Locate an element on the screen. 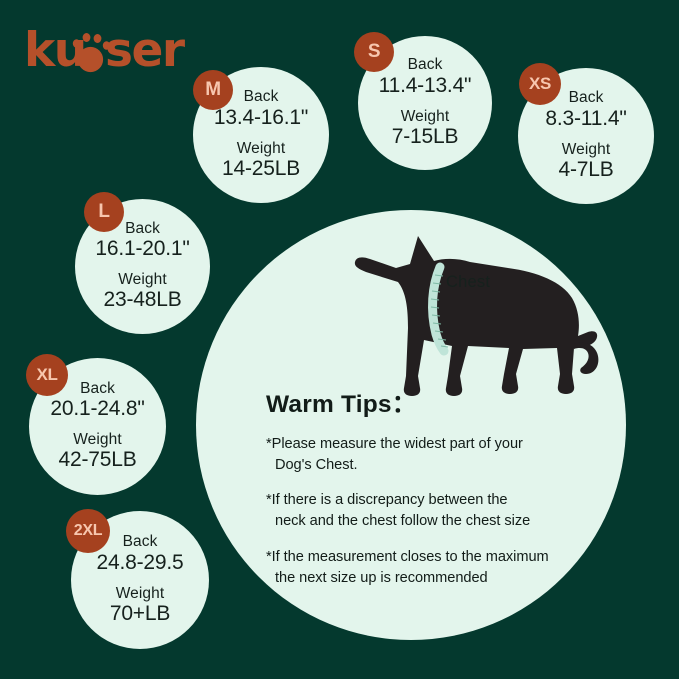 This screenshot has width=679, height=679. back-value: 20.1-24.8" is located at coordinates (97, 409).